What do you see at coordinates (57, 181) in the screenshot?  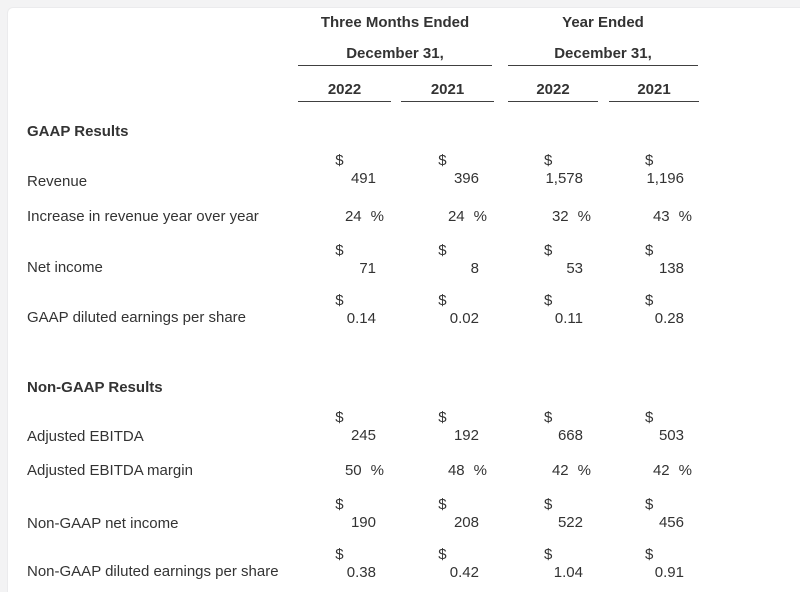 I see `row-label-revenue: Revenue` at bounding box center [57, 181].